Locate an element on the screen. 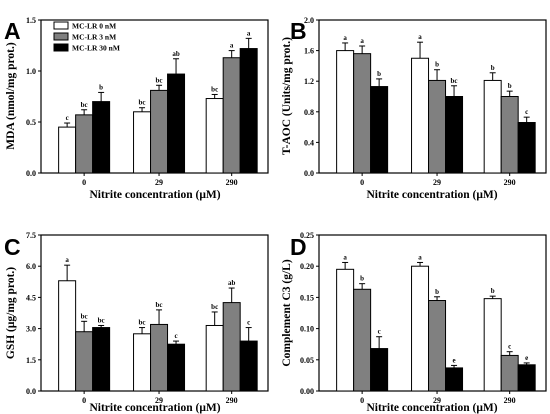 Image resolution: width=550 pixels, height=414 pixels. y-axis-title: T-AOC (Units/mg prot.) is located at coordinates (287, 96).